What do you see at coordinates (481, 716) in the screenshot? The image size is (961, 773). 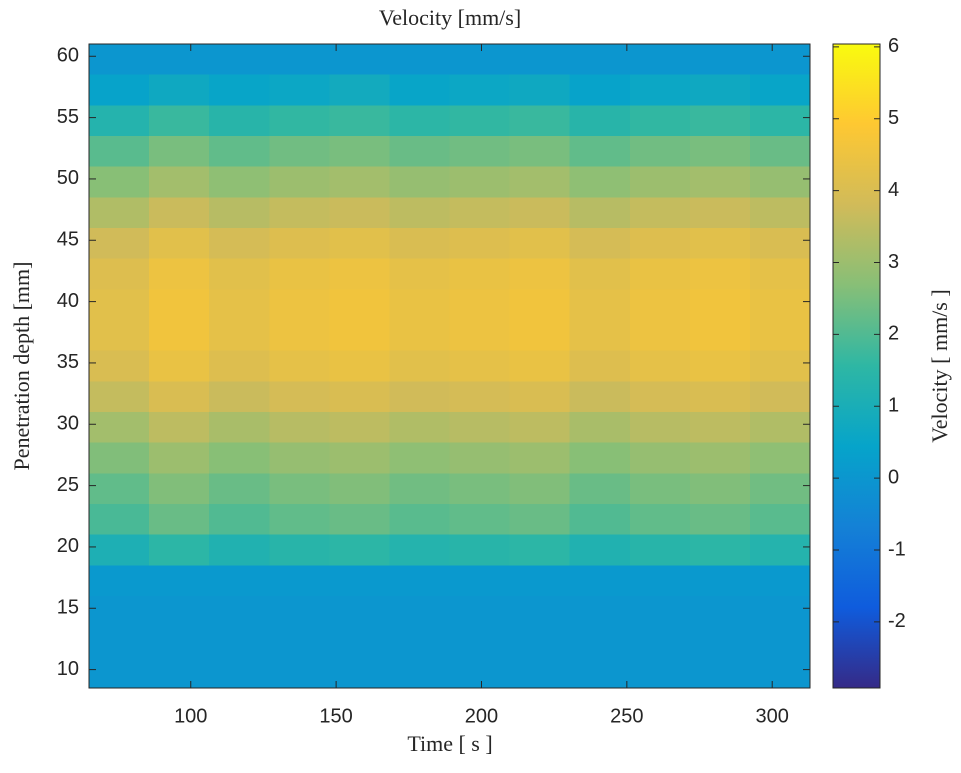 I see `x-tick-label: 200` at bounding box center [481, 716].